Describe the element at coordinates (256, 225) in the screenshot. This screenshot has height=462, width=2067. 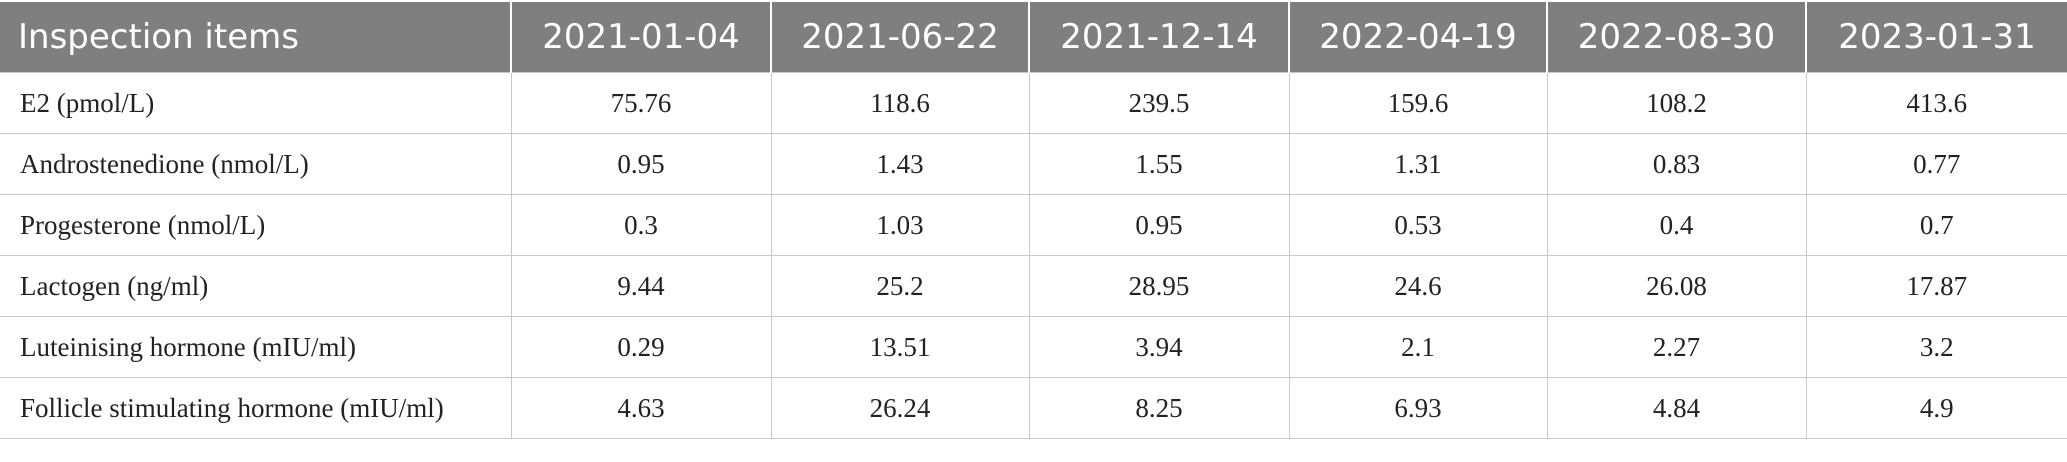
I see `row-label: Progesterone (nmol/L)` at that location.